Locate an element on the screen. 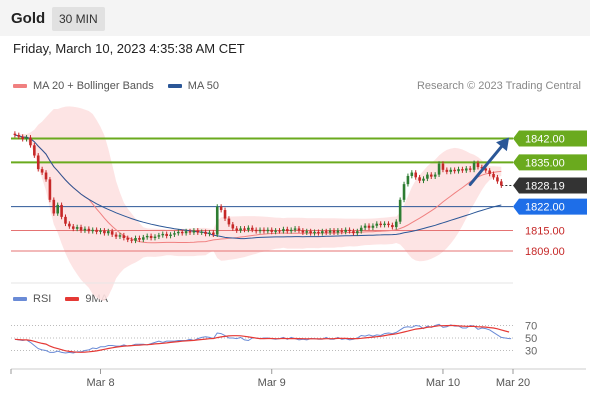  legend-label-rsi: RSI is located at coordinates (42, 299).